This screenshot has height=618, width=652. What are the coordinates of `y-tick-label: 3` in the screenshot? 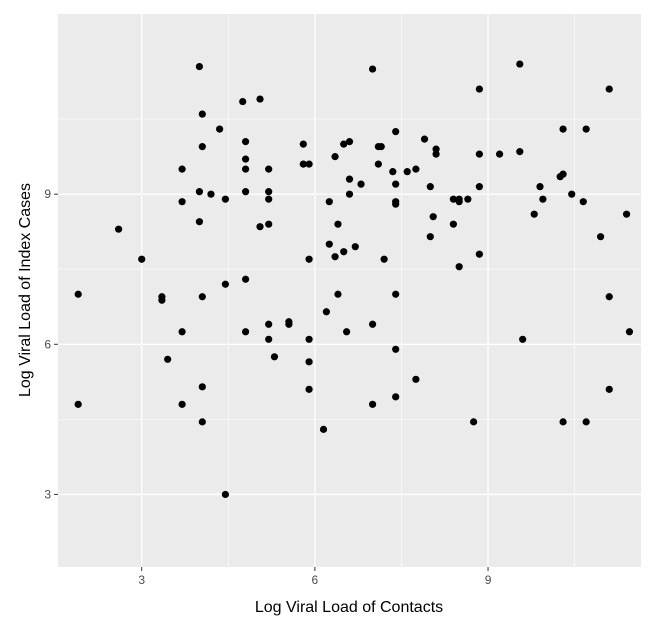 It's located at (47, 494).